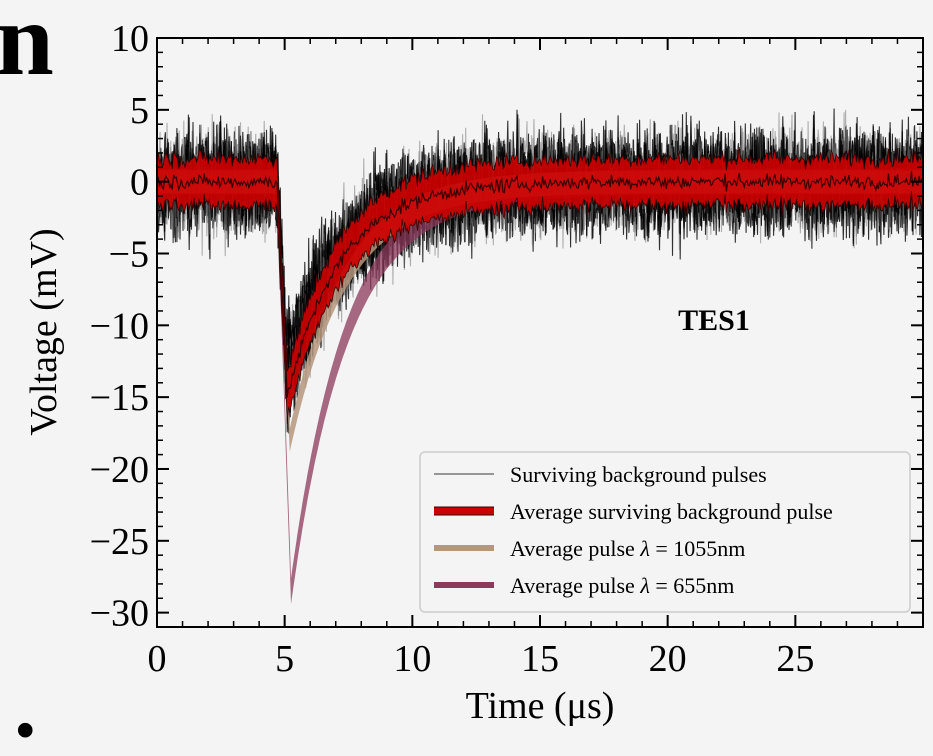 The height and width of the screenshot is (756, 933). What do you see at coordinates (795, 659) in the screenshot?
I see `x-tick-label: 25` at bounding box center [795, 659].